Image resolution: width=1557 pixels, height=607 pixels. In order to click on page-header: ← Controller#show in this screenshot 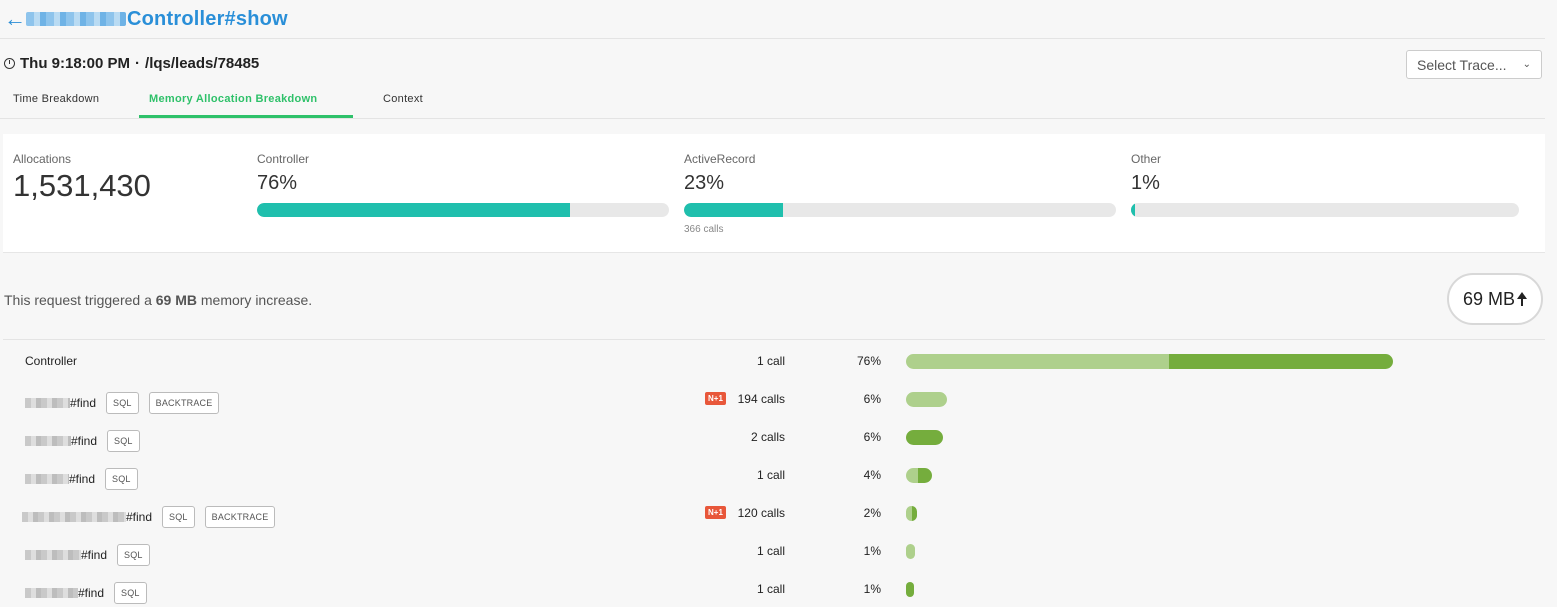, I will do `click(772, 19)`.